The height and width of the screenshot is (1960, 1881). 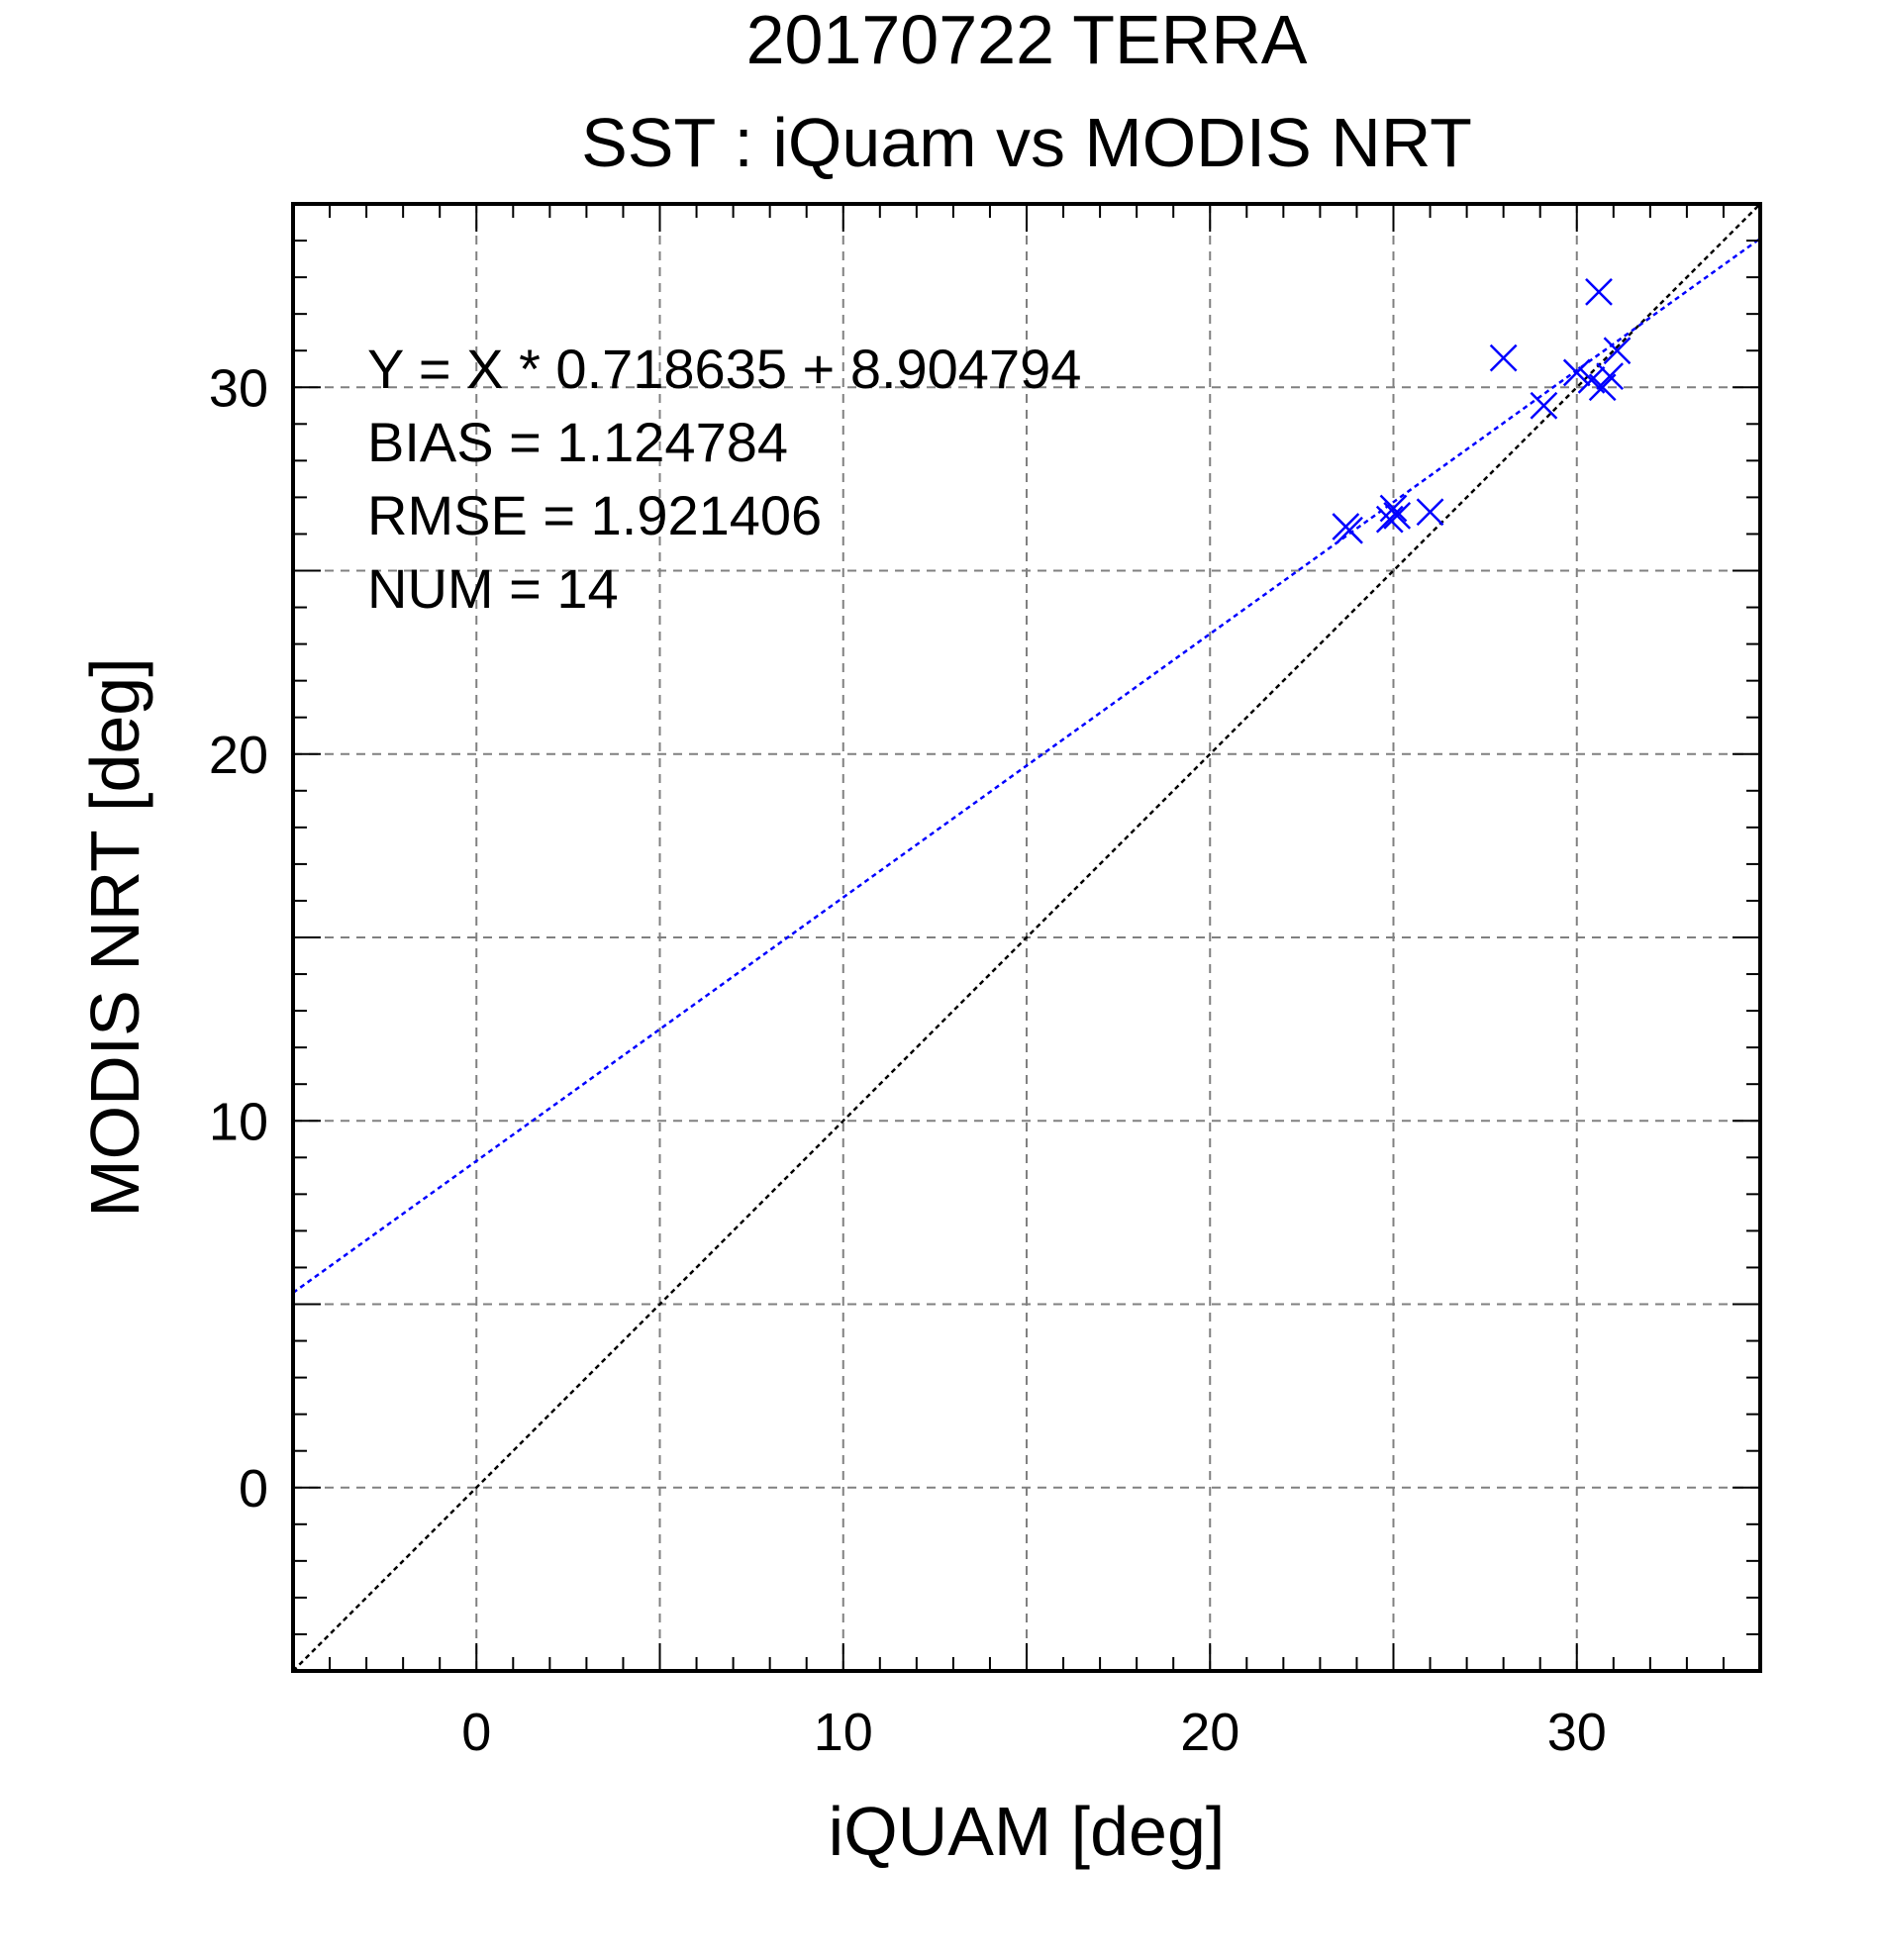 What do you see at coordinates (239, 1121) in the screenshot?
I see `y-tick-label: 10` at bounding box center [239, 1121].